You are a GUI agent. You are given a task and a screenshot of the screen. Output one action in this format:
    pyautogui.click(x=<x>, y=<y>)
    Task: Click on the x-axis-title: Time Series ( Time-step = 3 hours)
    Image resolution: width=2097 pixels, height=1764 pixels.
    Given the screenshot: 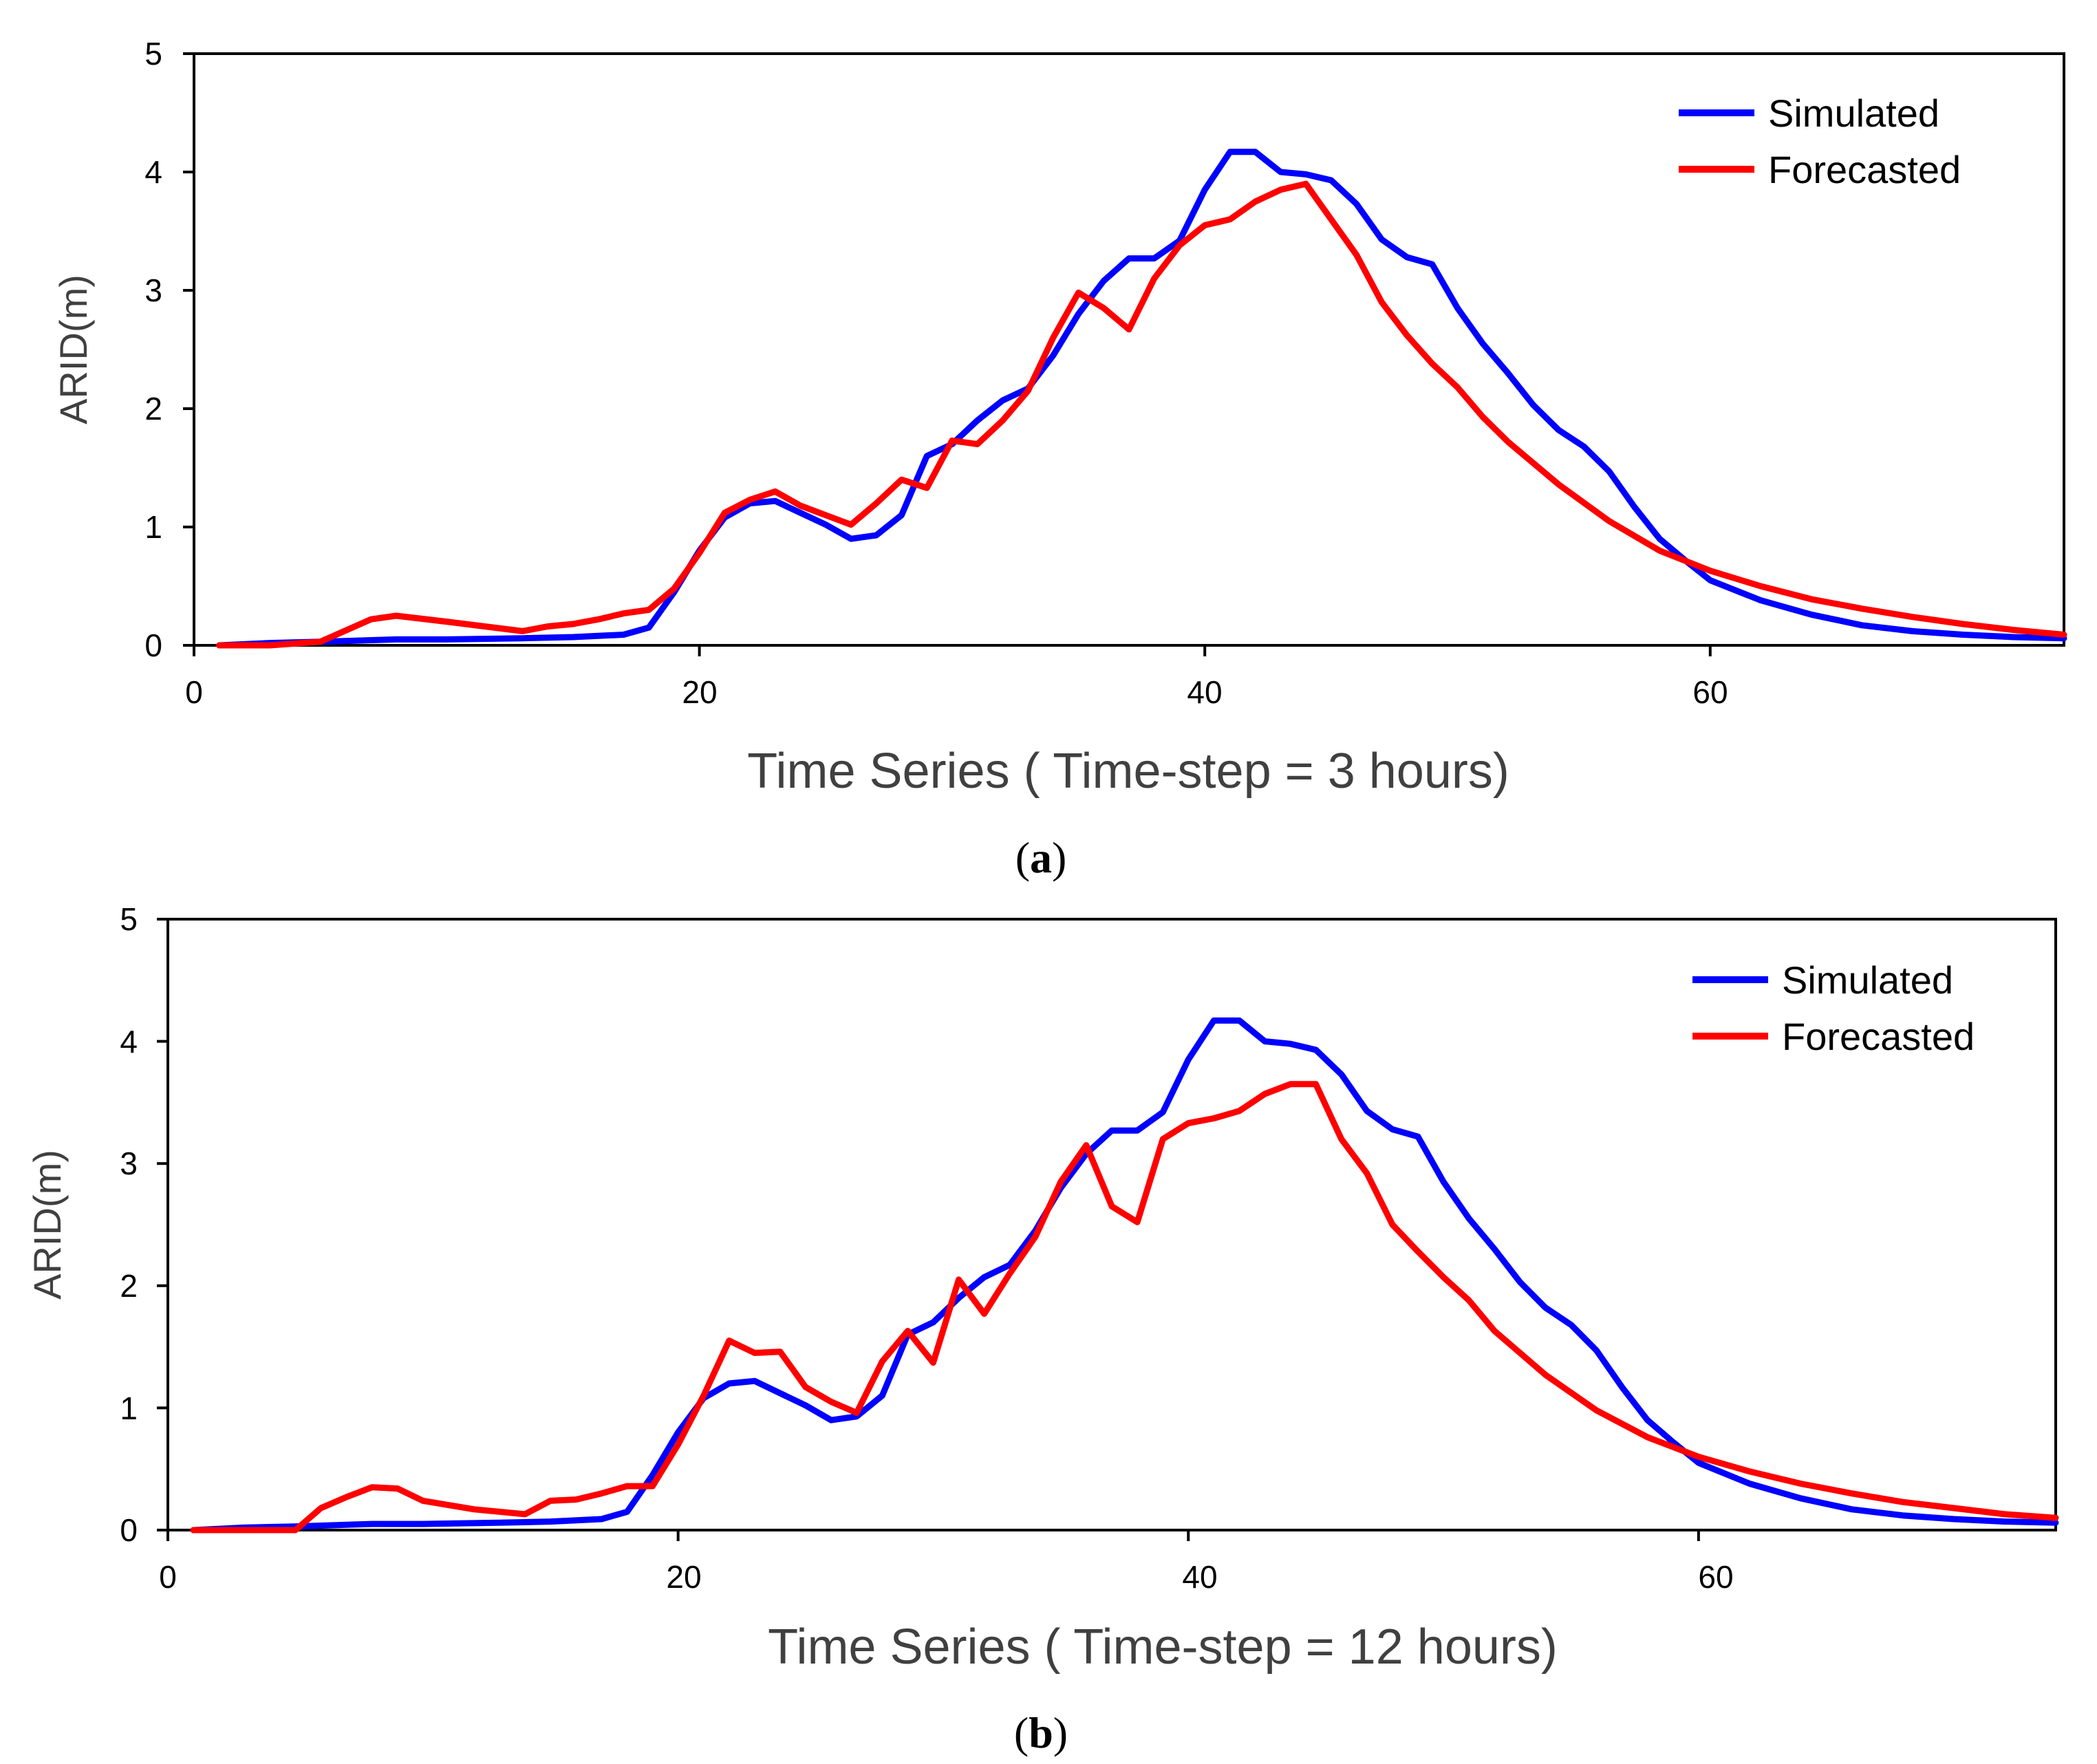 What is the action you would take?
    pyautogui.click(x=1128, y=772)
    